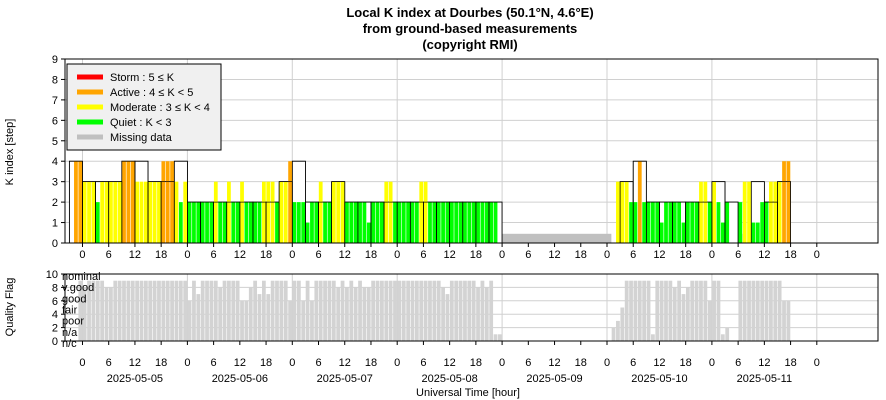 The height and width of the screenshot is (400, 886). Describe the element at coordinates (78, 288) in the screenshot. I see `quality-level-label: v.good` at that location.